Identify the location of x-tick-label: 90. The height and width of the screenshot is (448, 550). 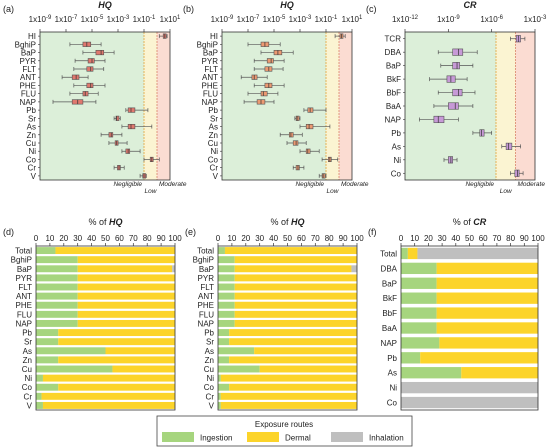
(161, 238).